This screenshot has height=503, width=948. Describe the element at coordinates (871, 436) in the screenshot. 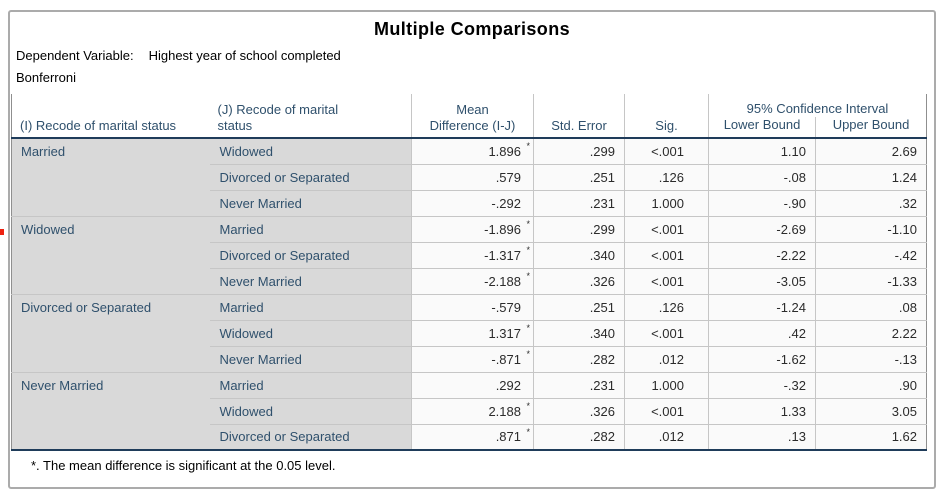

I see `upper-bound-cell: 1.62` at that location.